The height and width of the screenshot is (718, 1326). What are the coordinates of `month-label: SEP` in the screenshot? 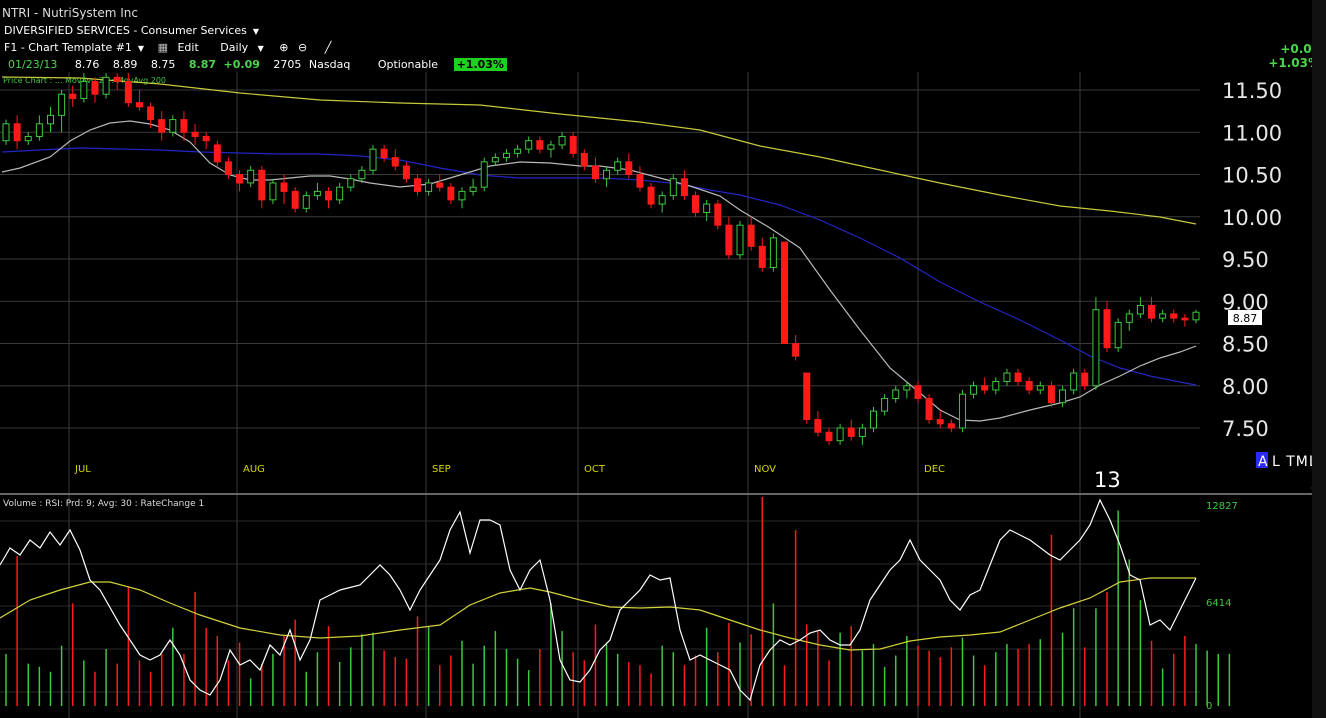 It's located at (441, 469).